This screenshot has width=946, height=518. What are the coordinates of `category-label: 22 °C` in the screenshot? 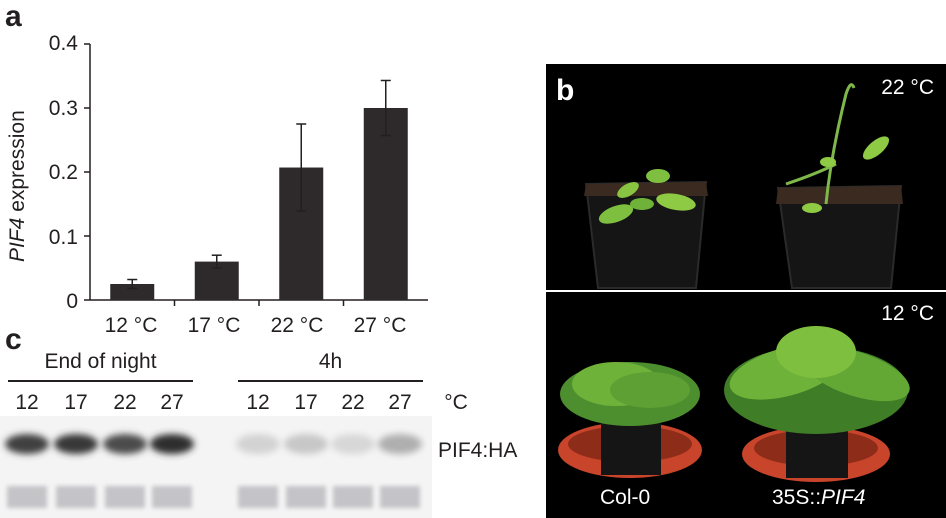 It's located at (297, 326).